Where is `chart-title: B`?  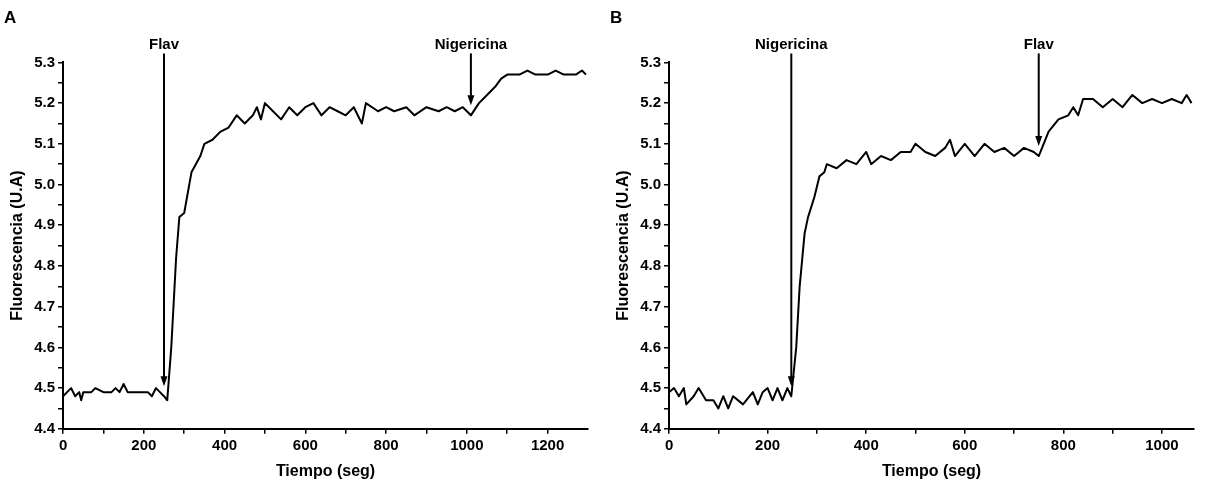 chart-title: B is located at coordinates (616, 17).